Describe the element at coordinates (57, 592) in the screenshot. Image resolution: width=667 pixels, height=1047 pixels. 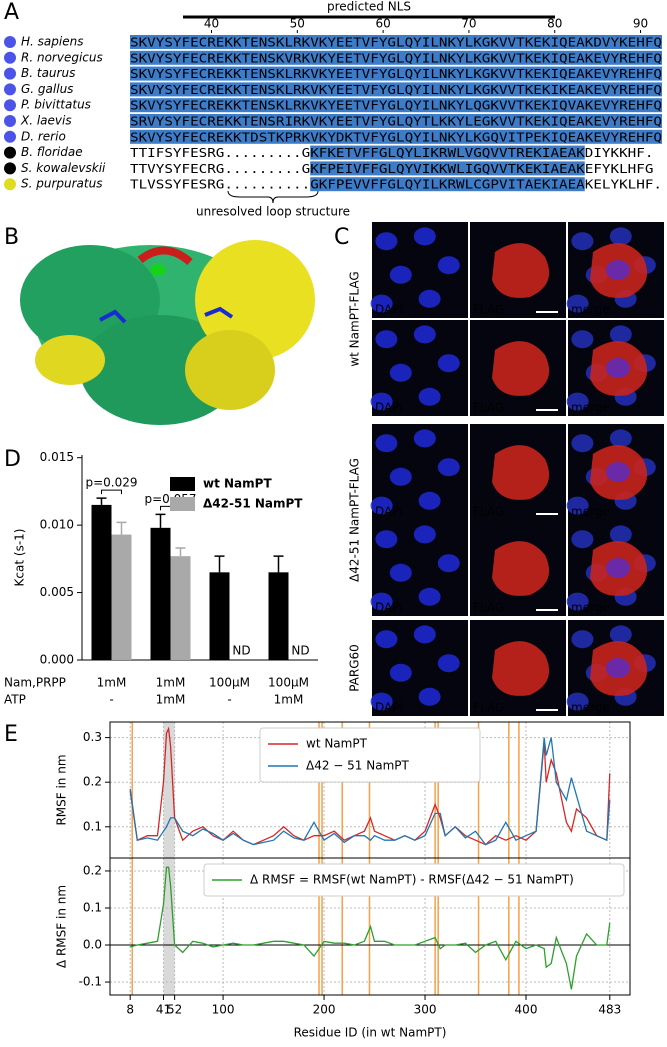
I see `y-tick-label: 0.005` at that location.